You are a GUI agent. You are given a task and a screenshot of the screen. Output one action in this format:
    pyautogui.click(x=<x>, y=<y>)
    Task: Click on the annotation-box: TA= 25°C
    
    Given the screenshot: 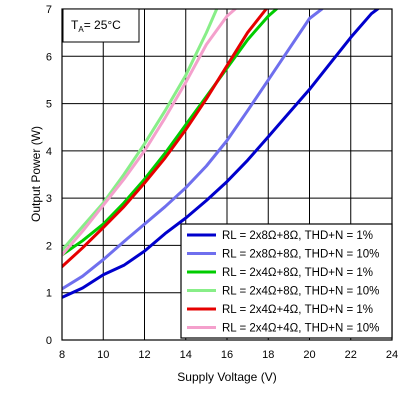 What is the action you would take?
    pyautogui.click(x=101, y=25)
    